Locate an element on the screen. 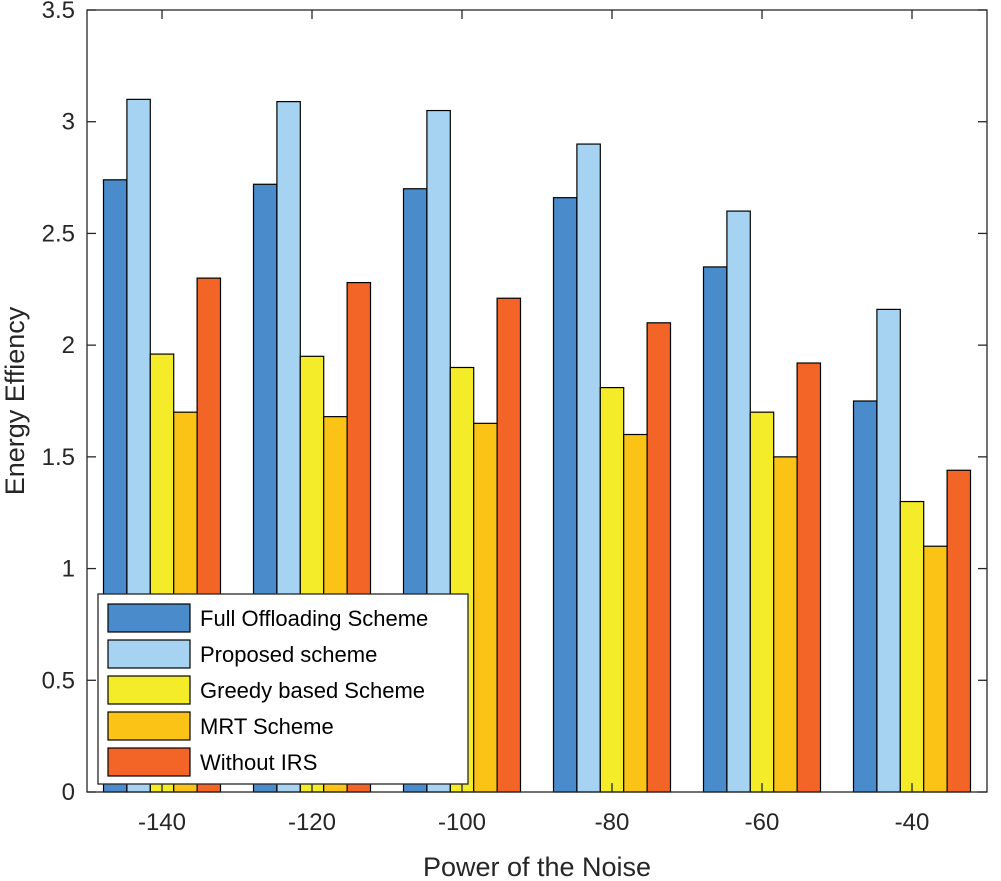  bar-without-irs-neg60 is located at coordinates (809, 577).